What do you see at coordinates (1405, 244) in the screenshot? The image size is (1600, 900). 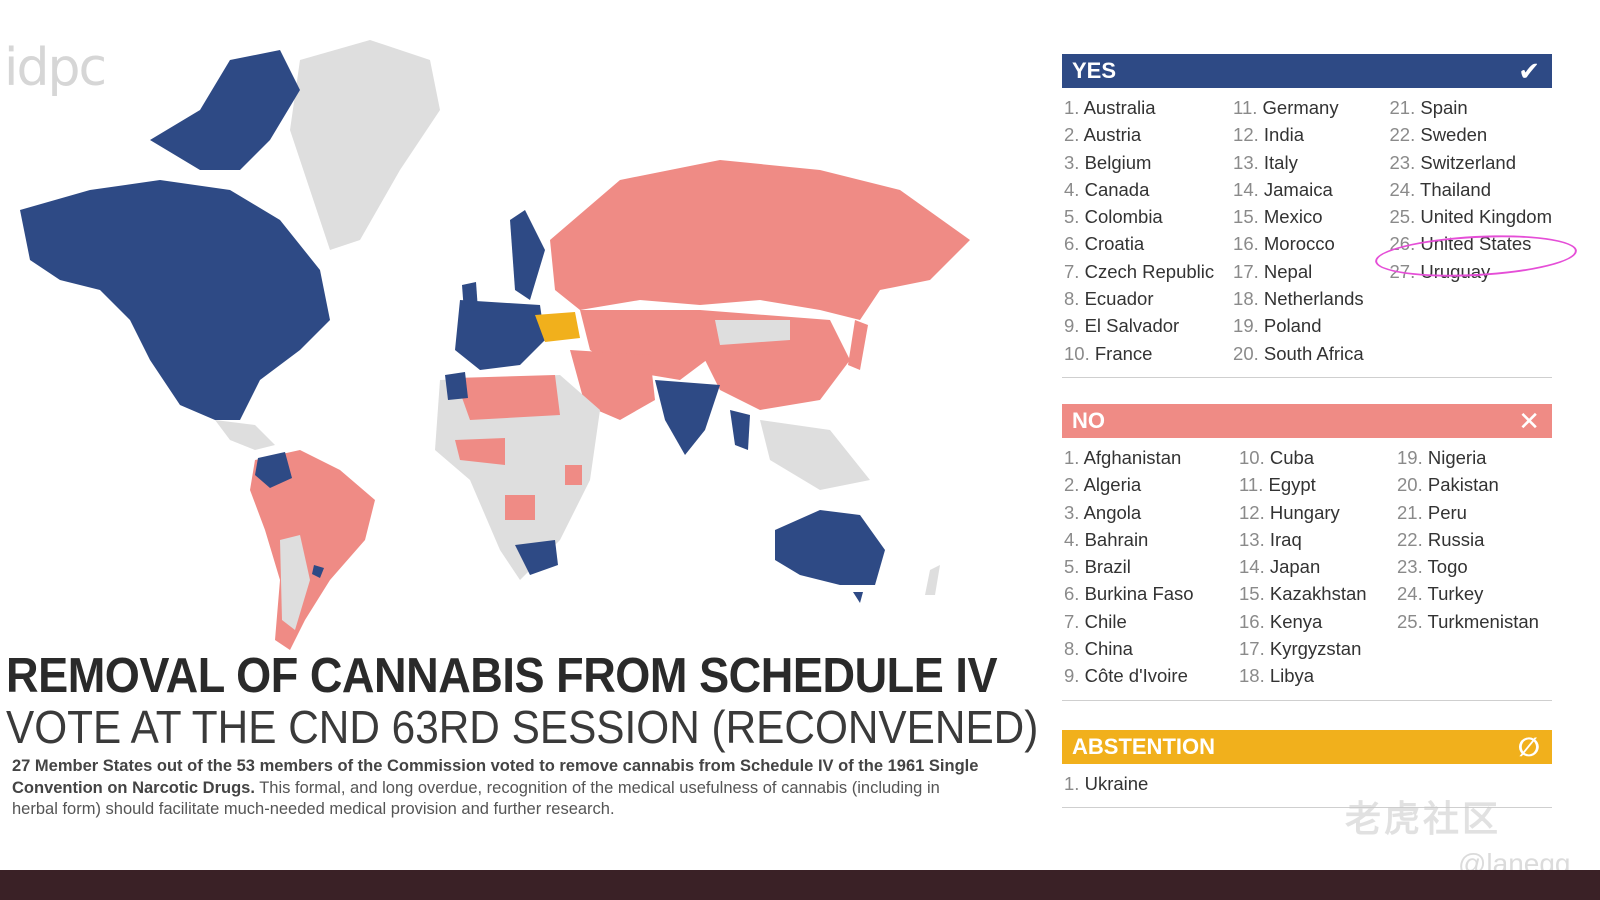 I see `list-item-number: 26.` at bounding box center [1405, 244].